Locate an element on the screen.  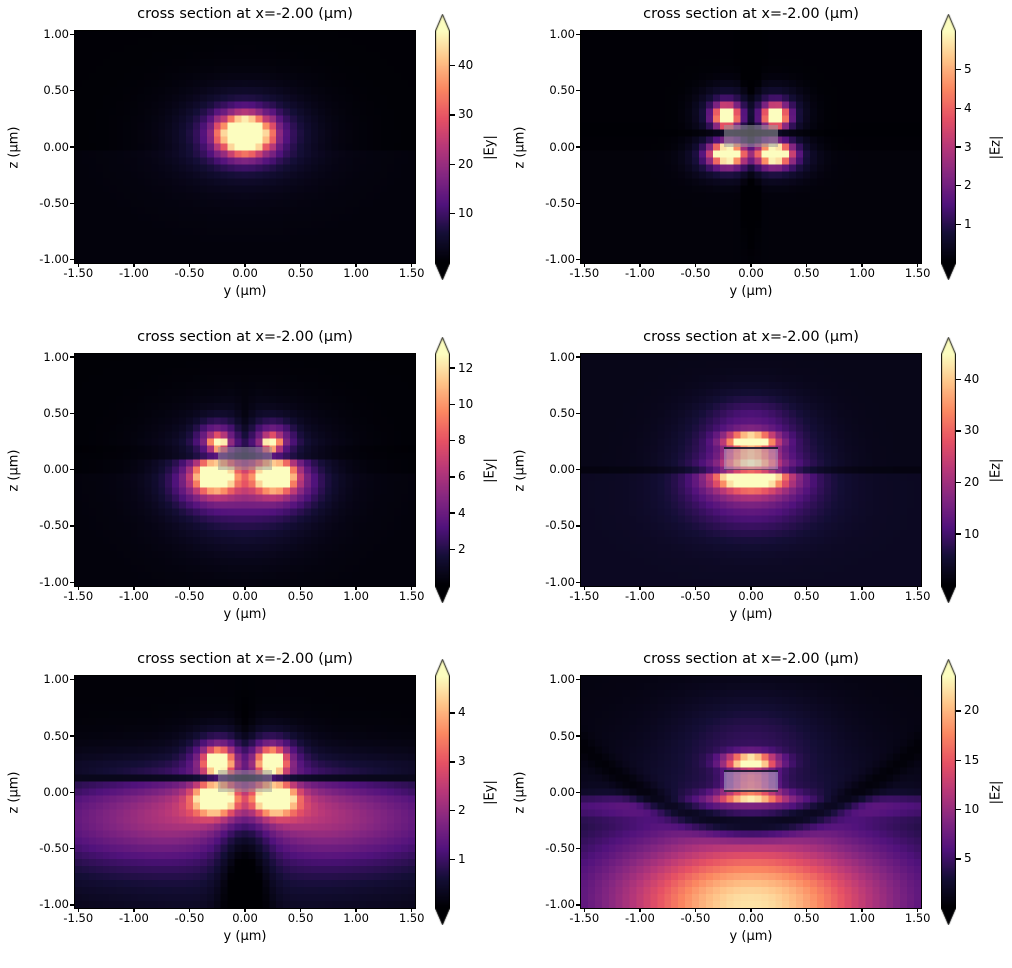
colorbar-tick-label: 1 is located at coordinates (968, 223).